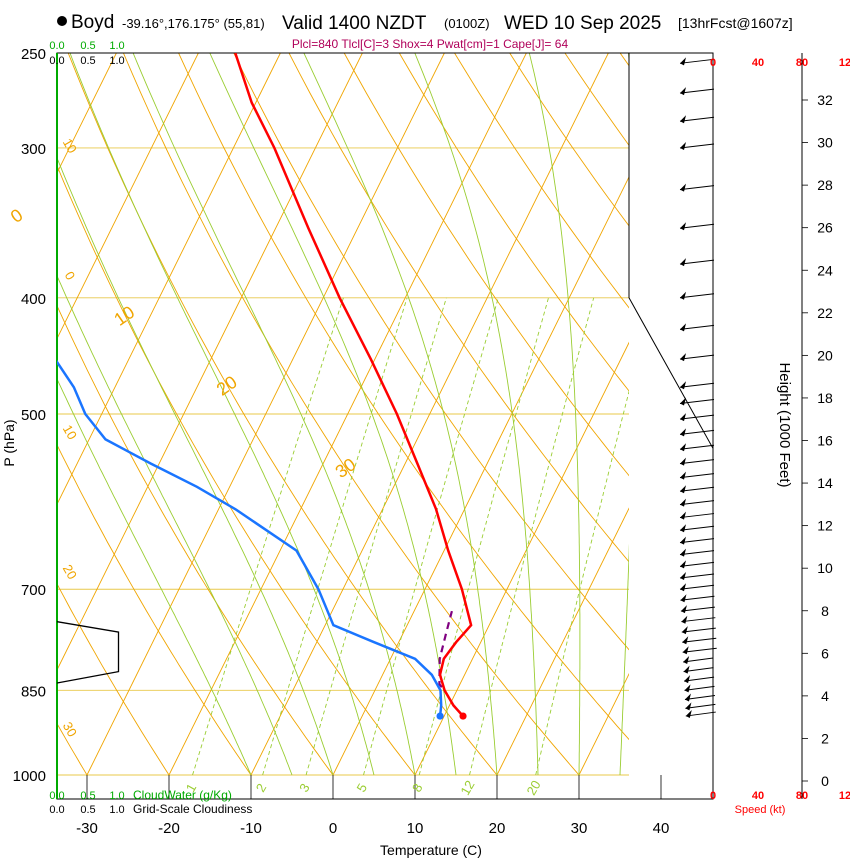 The image size is (850, 860). What do you see at coordinates (70, 729) in the screenshot?
I see `isotherm-label: 30` at bounding box center [70, 729].